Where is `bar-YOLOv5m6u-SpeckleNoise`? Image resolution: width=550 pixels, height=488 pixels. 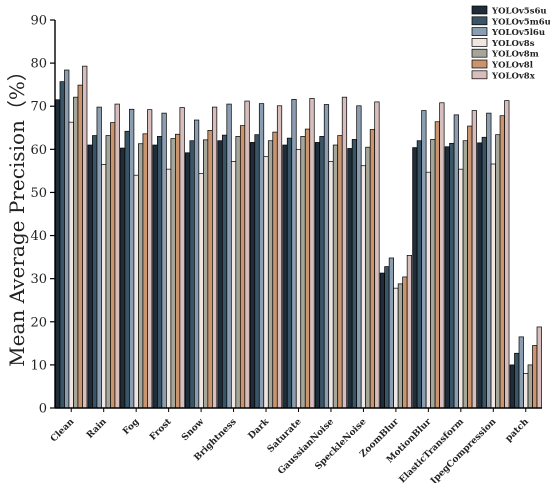 bar-YOLOv5m6u-SpeckleNoise is located at coordinates (354, 274).